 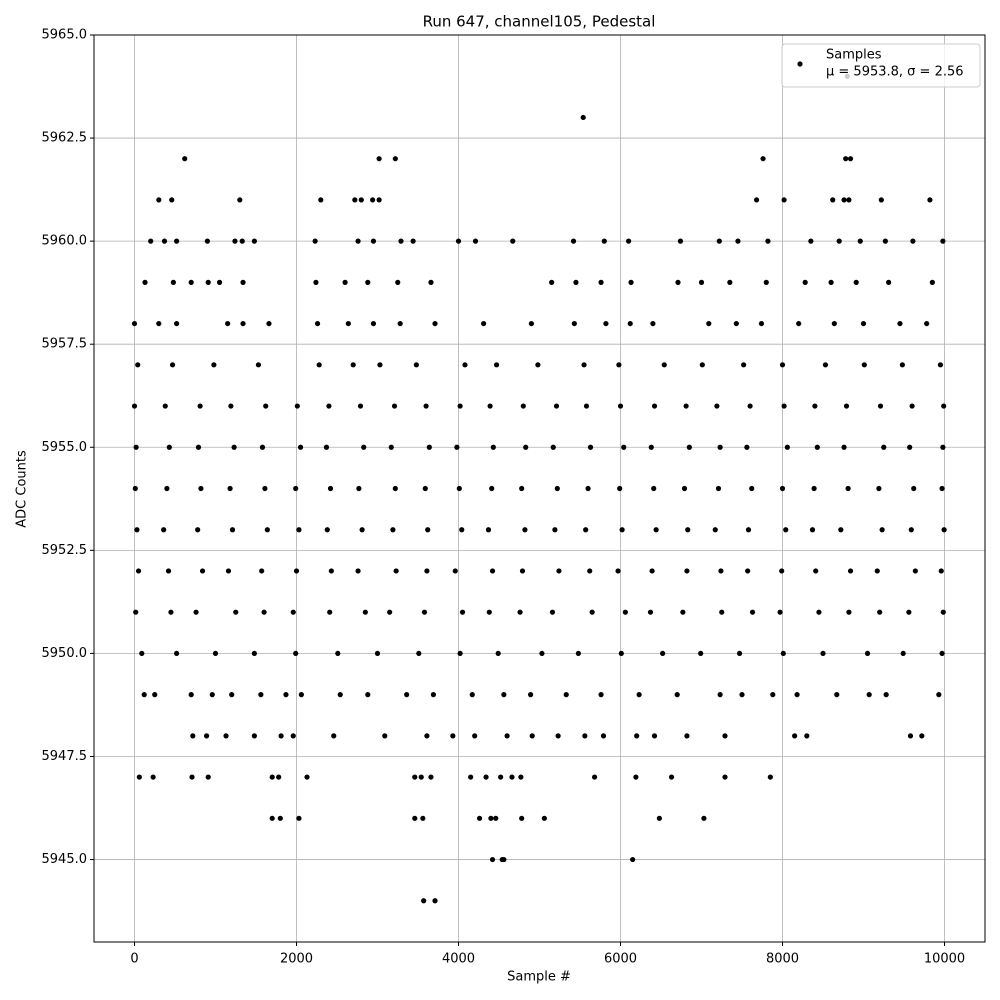 I want to click on x-tick-label: 8000, so click(x=782, y=959).